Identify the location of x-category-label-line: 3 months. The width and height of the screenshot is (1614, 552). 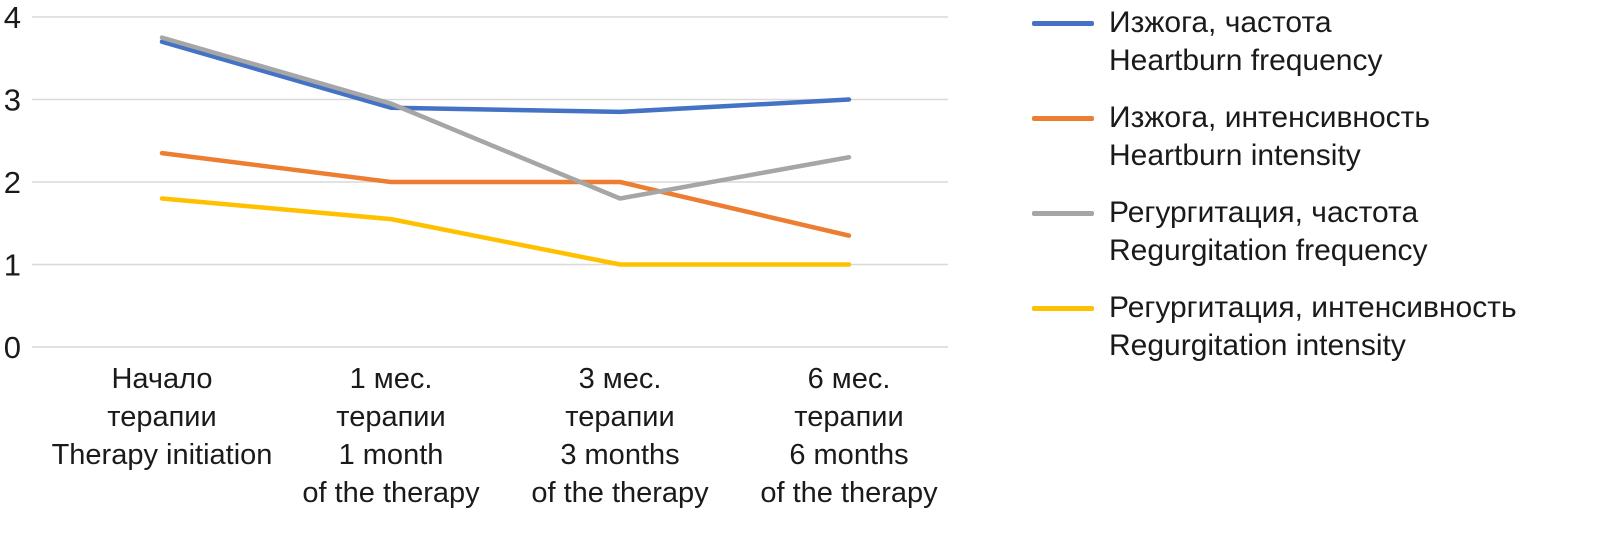
(620, 455).